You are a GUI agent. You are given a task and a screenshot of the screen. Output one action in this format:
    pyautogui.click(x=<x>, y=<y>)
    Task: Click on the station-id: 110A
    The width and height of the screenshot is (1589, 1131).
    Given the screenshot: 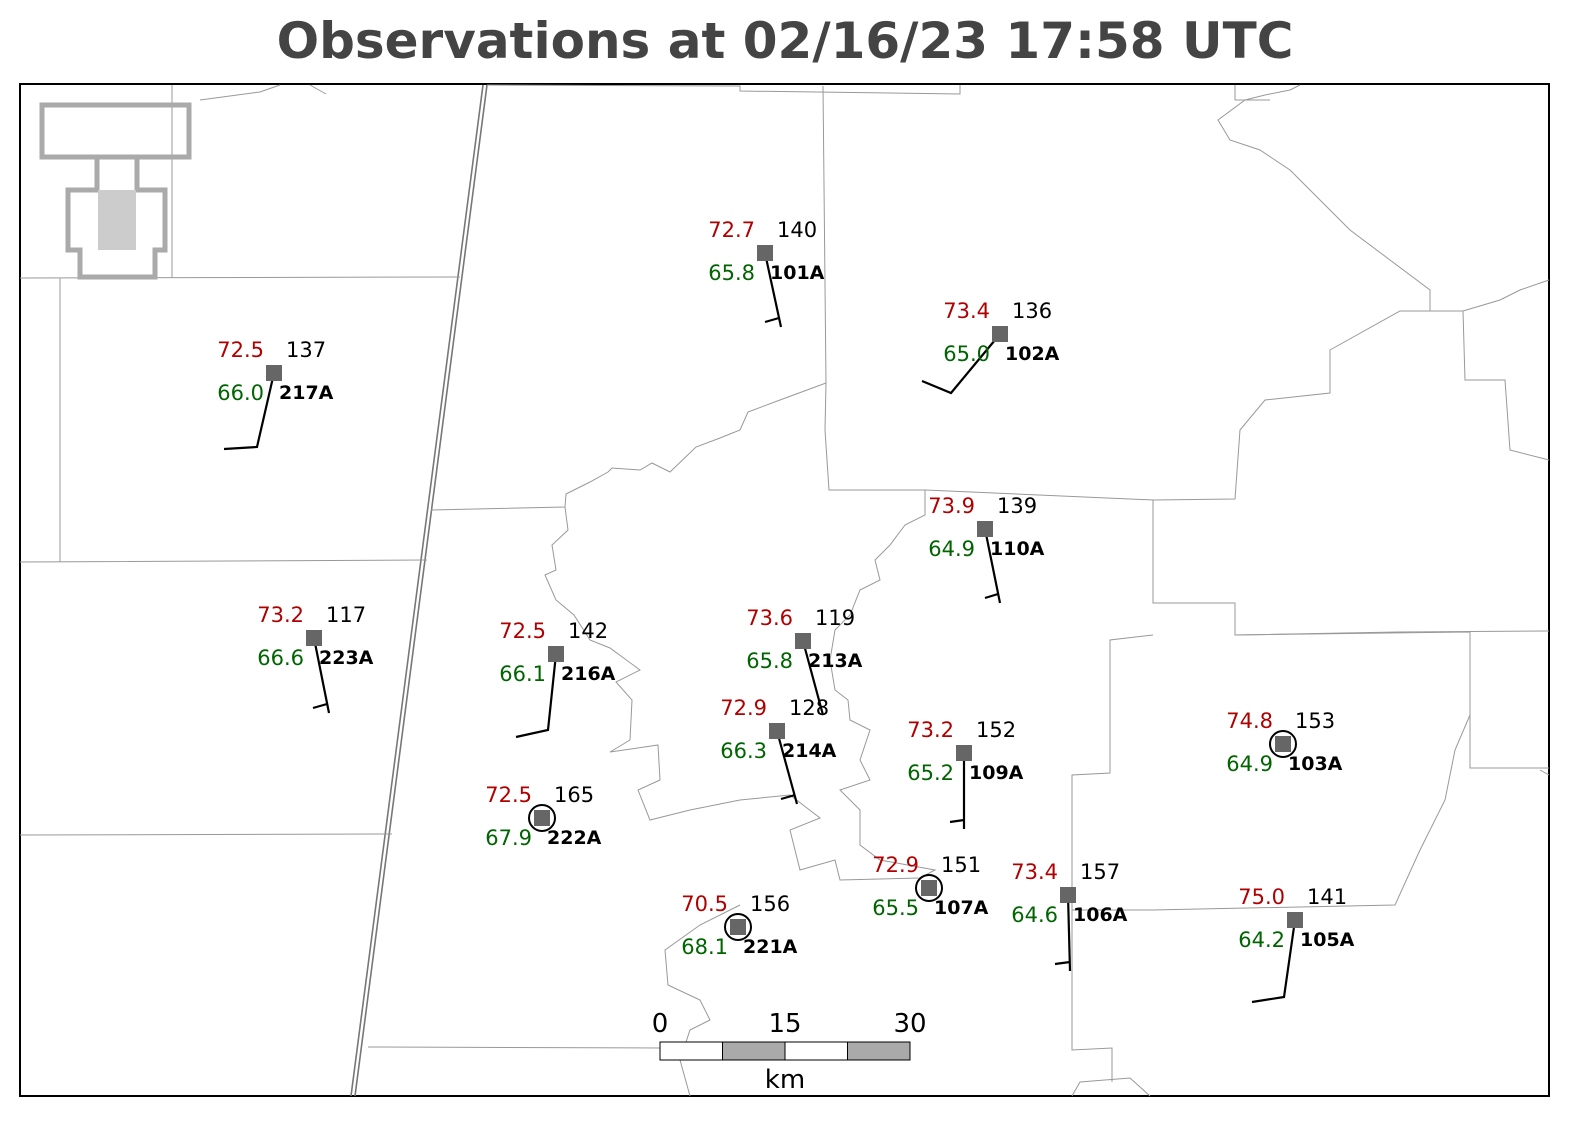 What is the action you would take?
    pyautogui.click(x=1017, y=549)
    